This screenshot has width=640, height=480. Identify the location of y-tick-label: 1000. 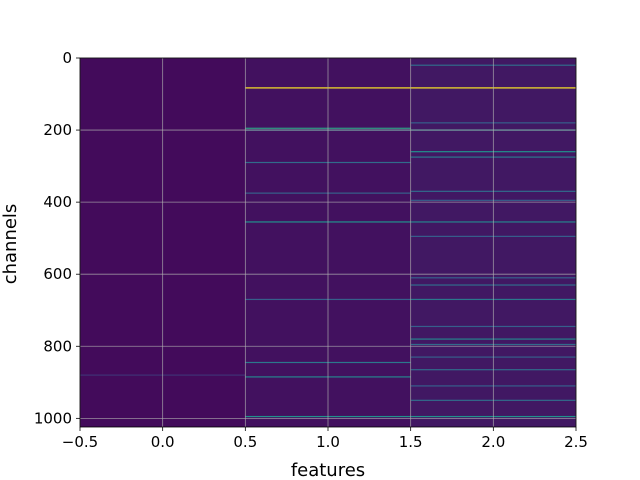
(53, 418).